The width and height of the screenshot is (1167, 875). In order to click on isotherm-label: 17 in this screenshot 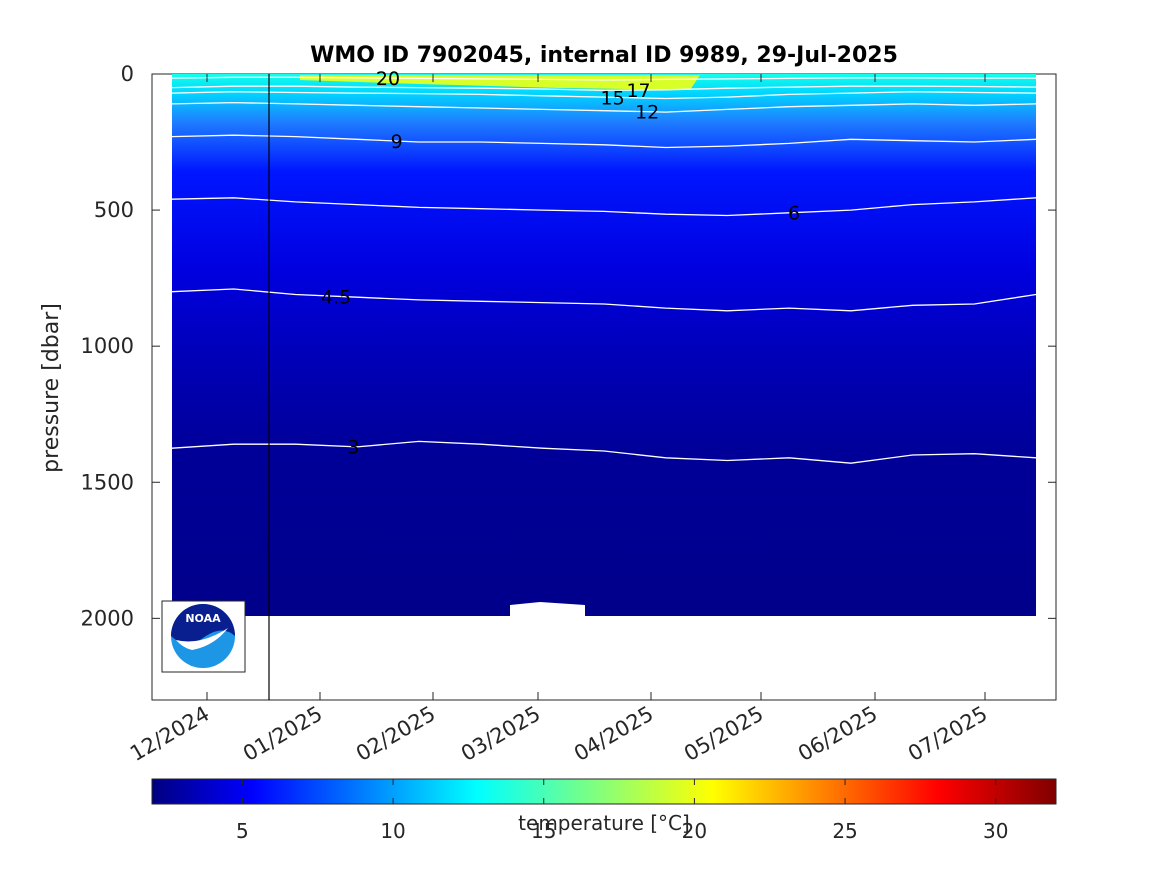, I will do `click(638, 91)`.